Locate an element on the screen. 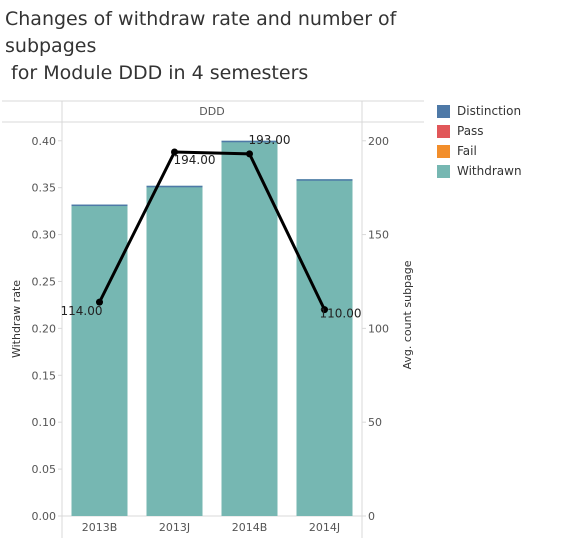  left-tick-label: 0.40 is located at coordinates (44, 141).